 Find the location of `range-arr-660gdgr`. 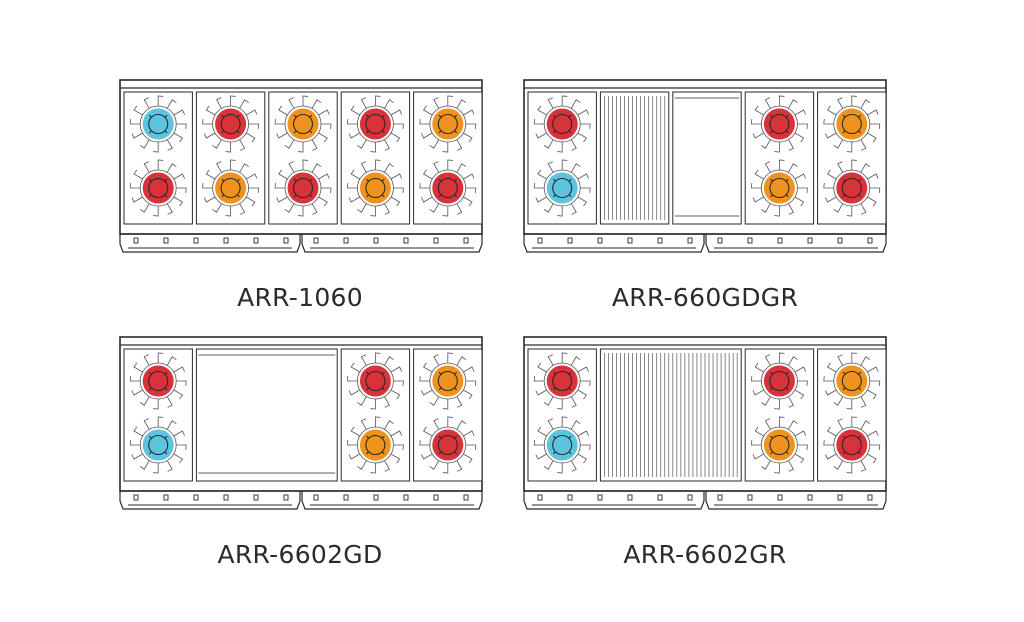

range-arr-660gdgr is located at coordinates (705, 166).